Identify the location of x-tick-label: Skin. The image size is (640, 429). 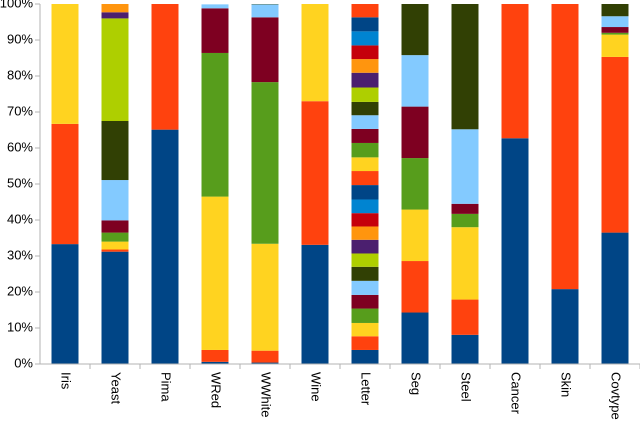
(566, 384).